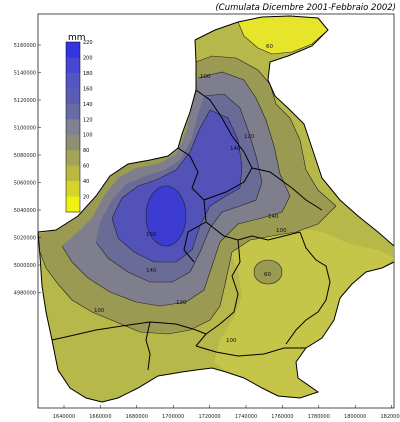 The height and width of the screenshot is (422, 400). Describe the element at coordinates (25, 266) in the screenshot. I see `y-tick-label: 5000000` at that location.